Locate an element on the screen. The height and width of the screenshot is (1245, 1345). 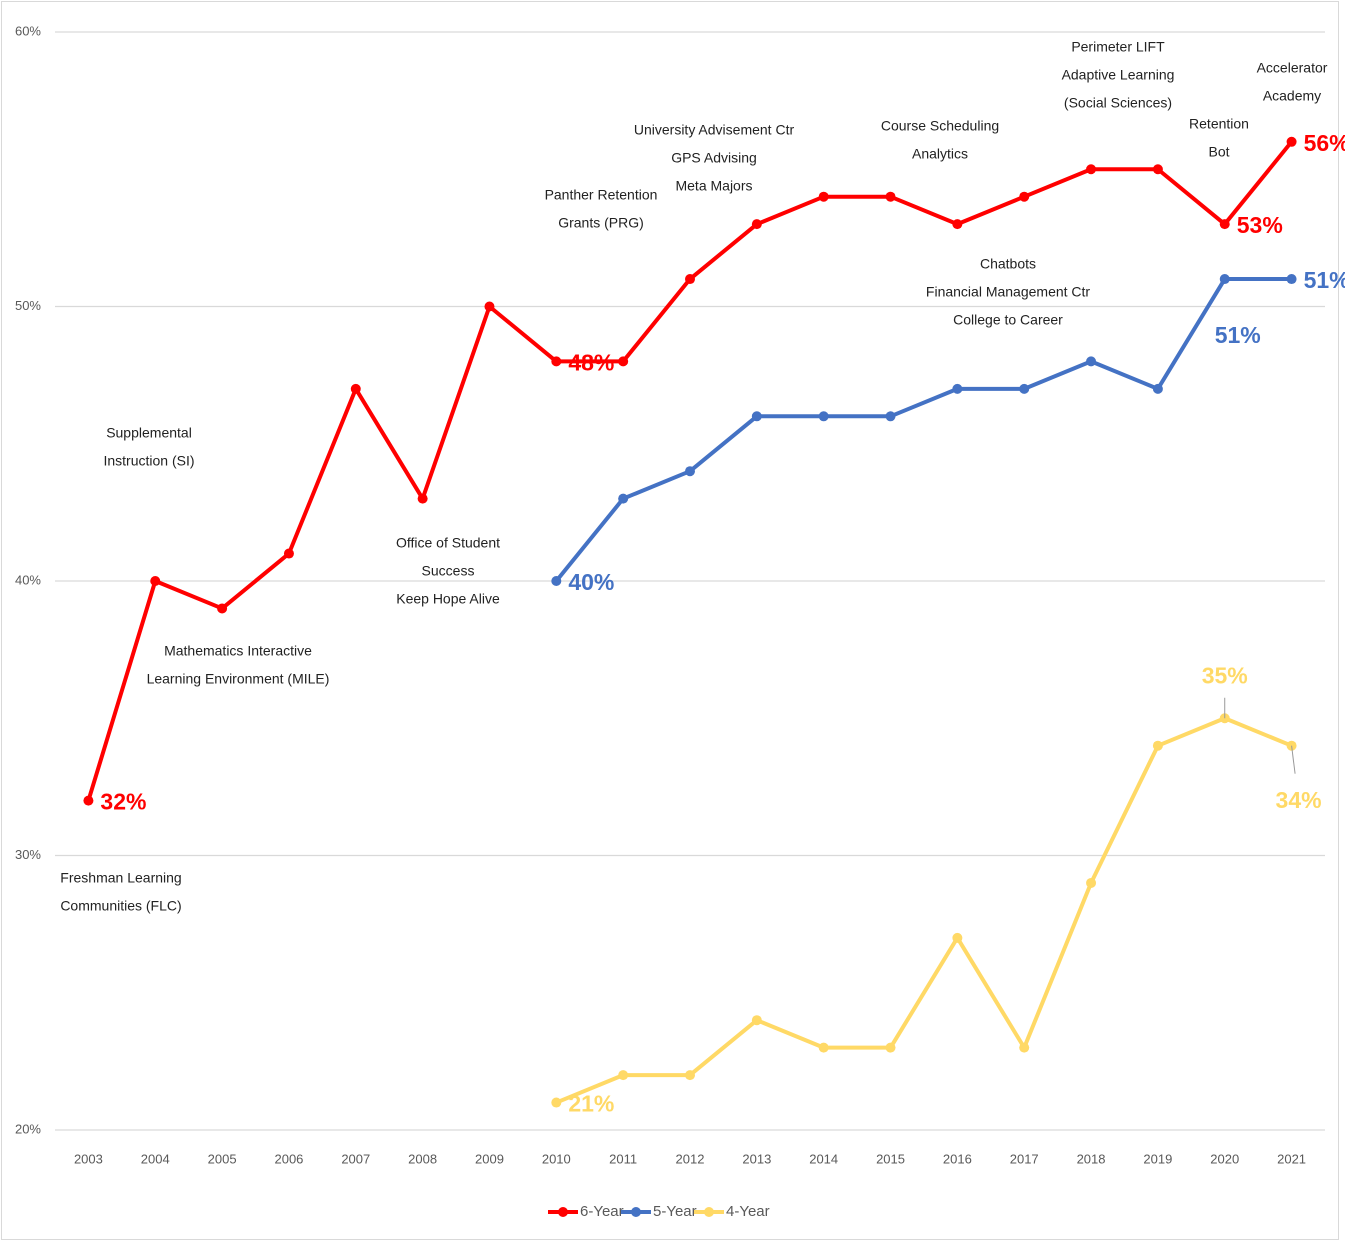
annotation: Analytics is located at coordinates (940, 154).